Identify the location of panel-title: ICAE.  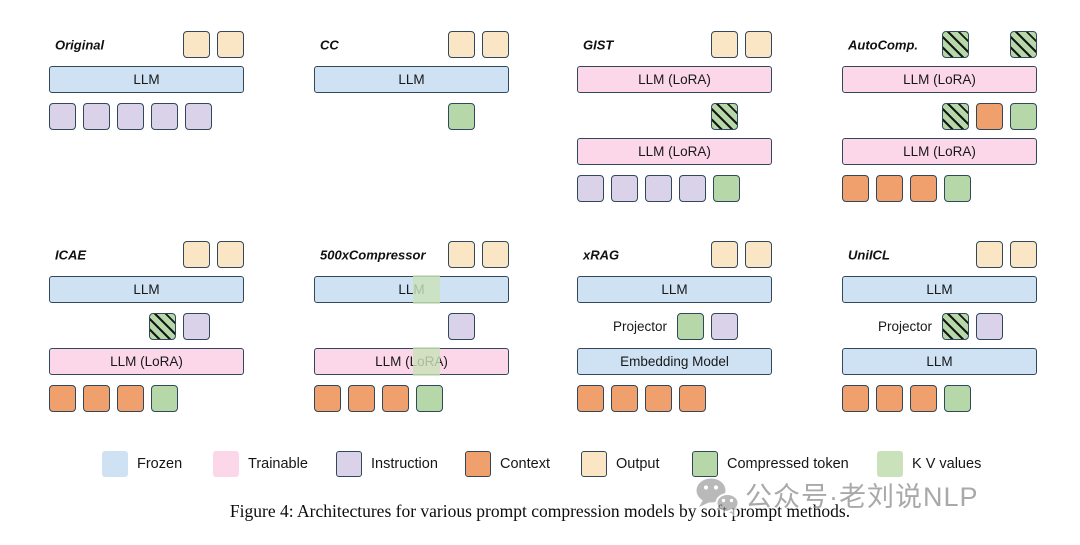
(71, 254).